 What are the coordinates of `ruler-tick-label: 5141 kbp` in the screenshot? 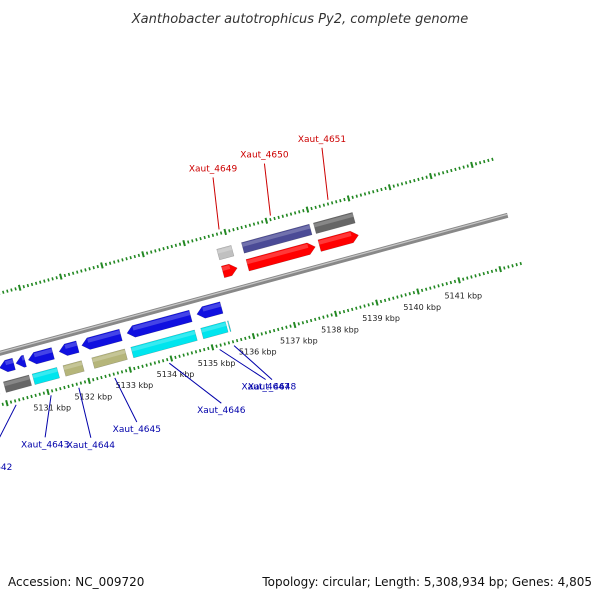 It's located at (463, 296).